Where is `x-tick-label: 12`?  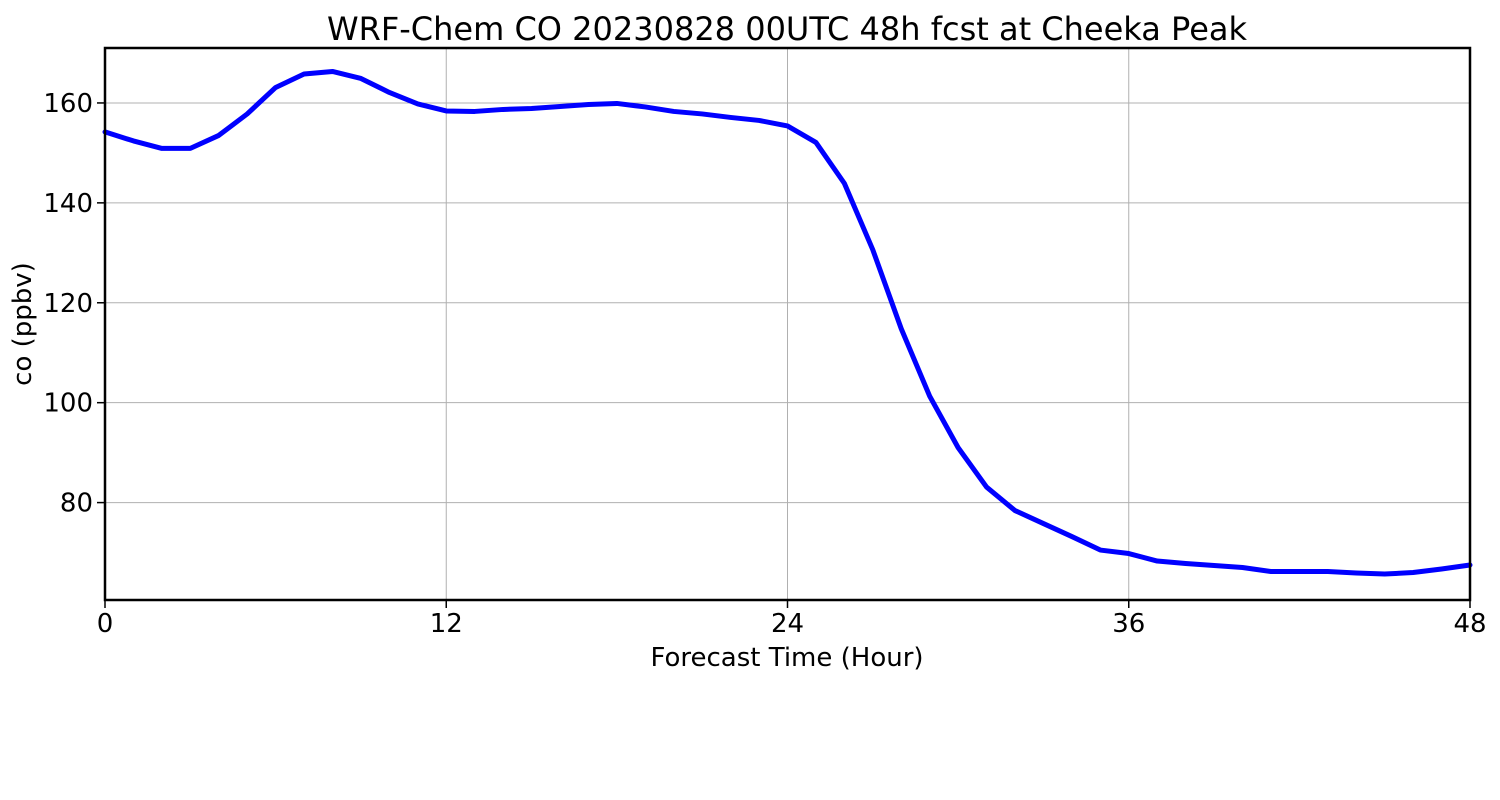 x-tick-label: 12 is located at coordinates (446, 624).